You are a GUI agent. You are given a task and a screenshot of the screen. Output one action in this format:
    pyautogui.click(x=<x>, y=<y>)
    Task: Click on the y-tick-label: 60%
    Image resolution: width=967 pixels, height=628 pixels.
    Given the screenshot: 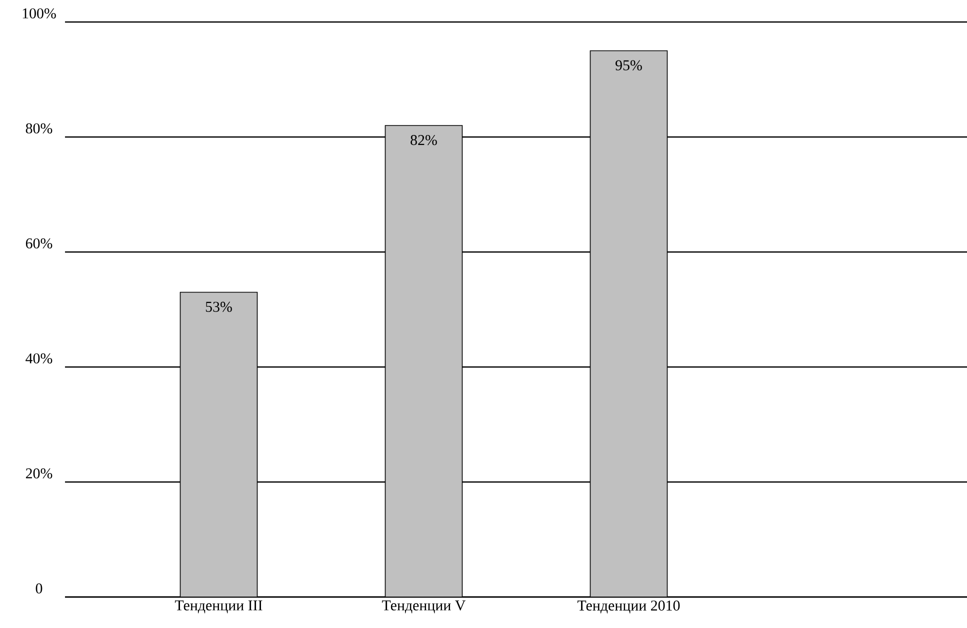 What is the action you would take?
    pyautogui.click(x=39, y=243)
    